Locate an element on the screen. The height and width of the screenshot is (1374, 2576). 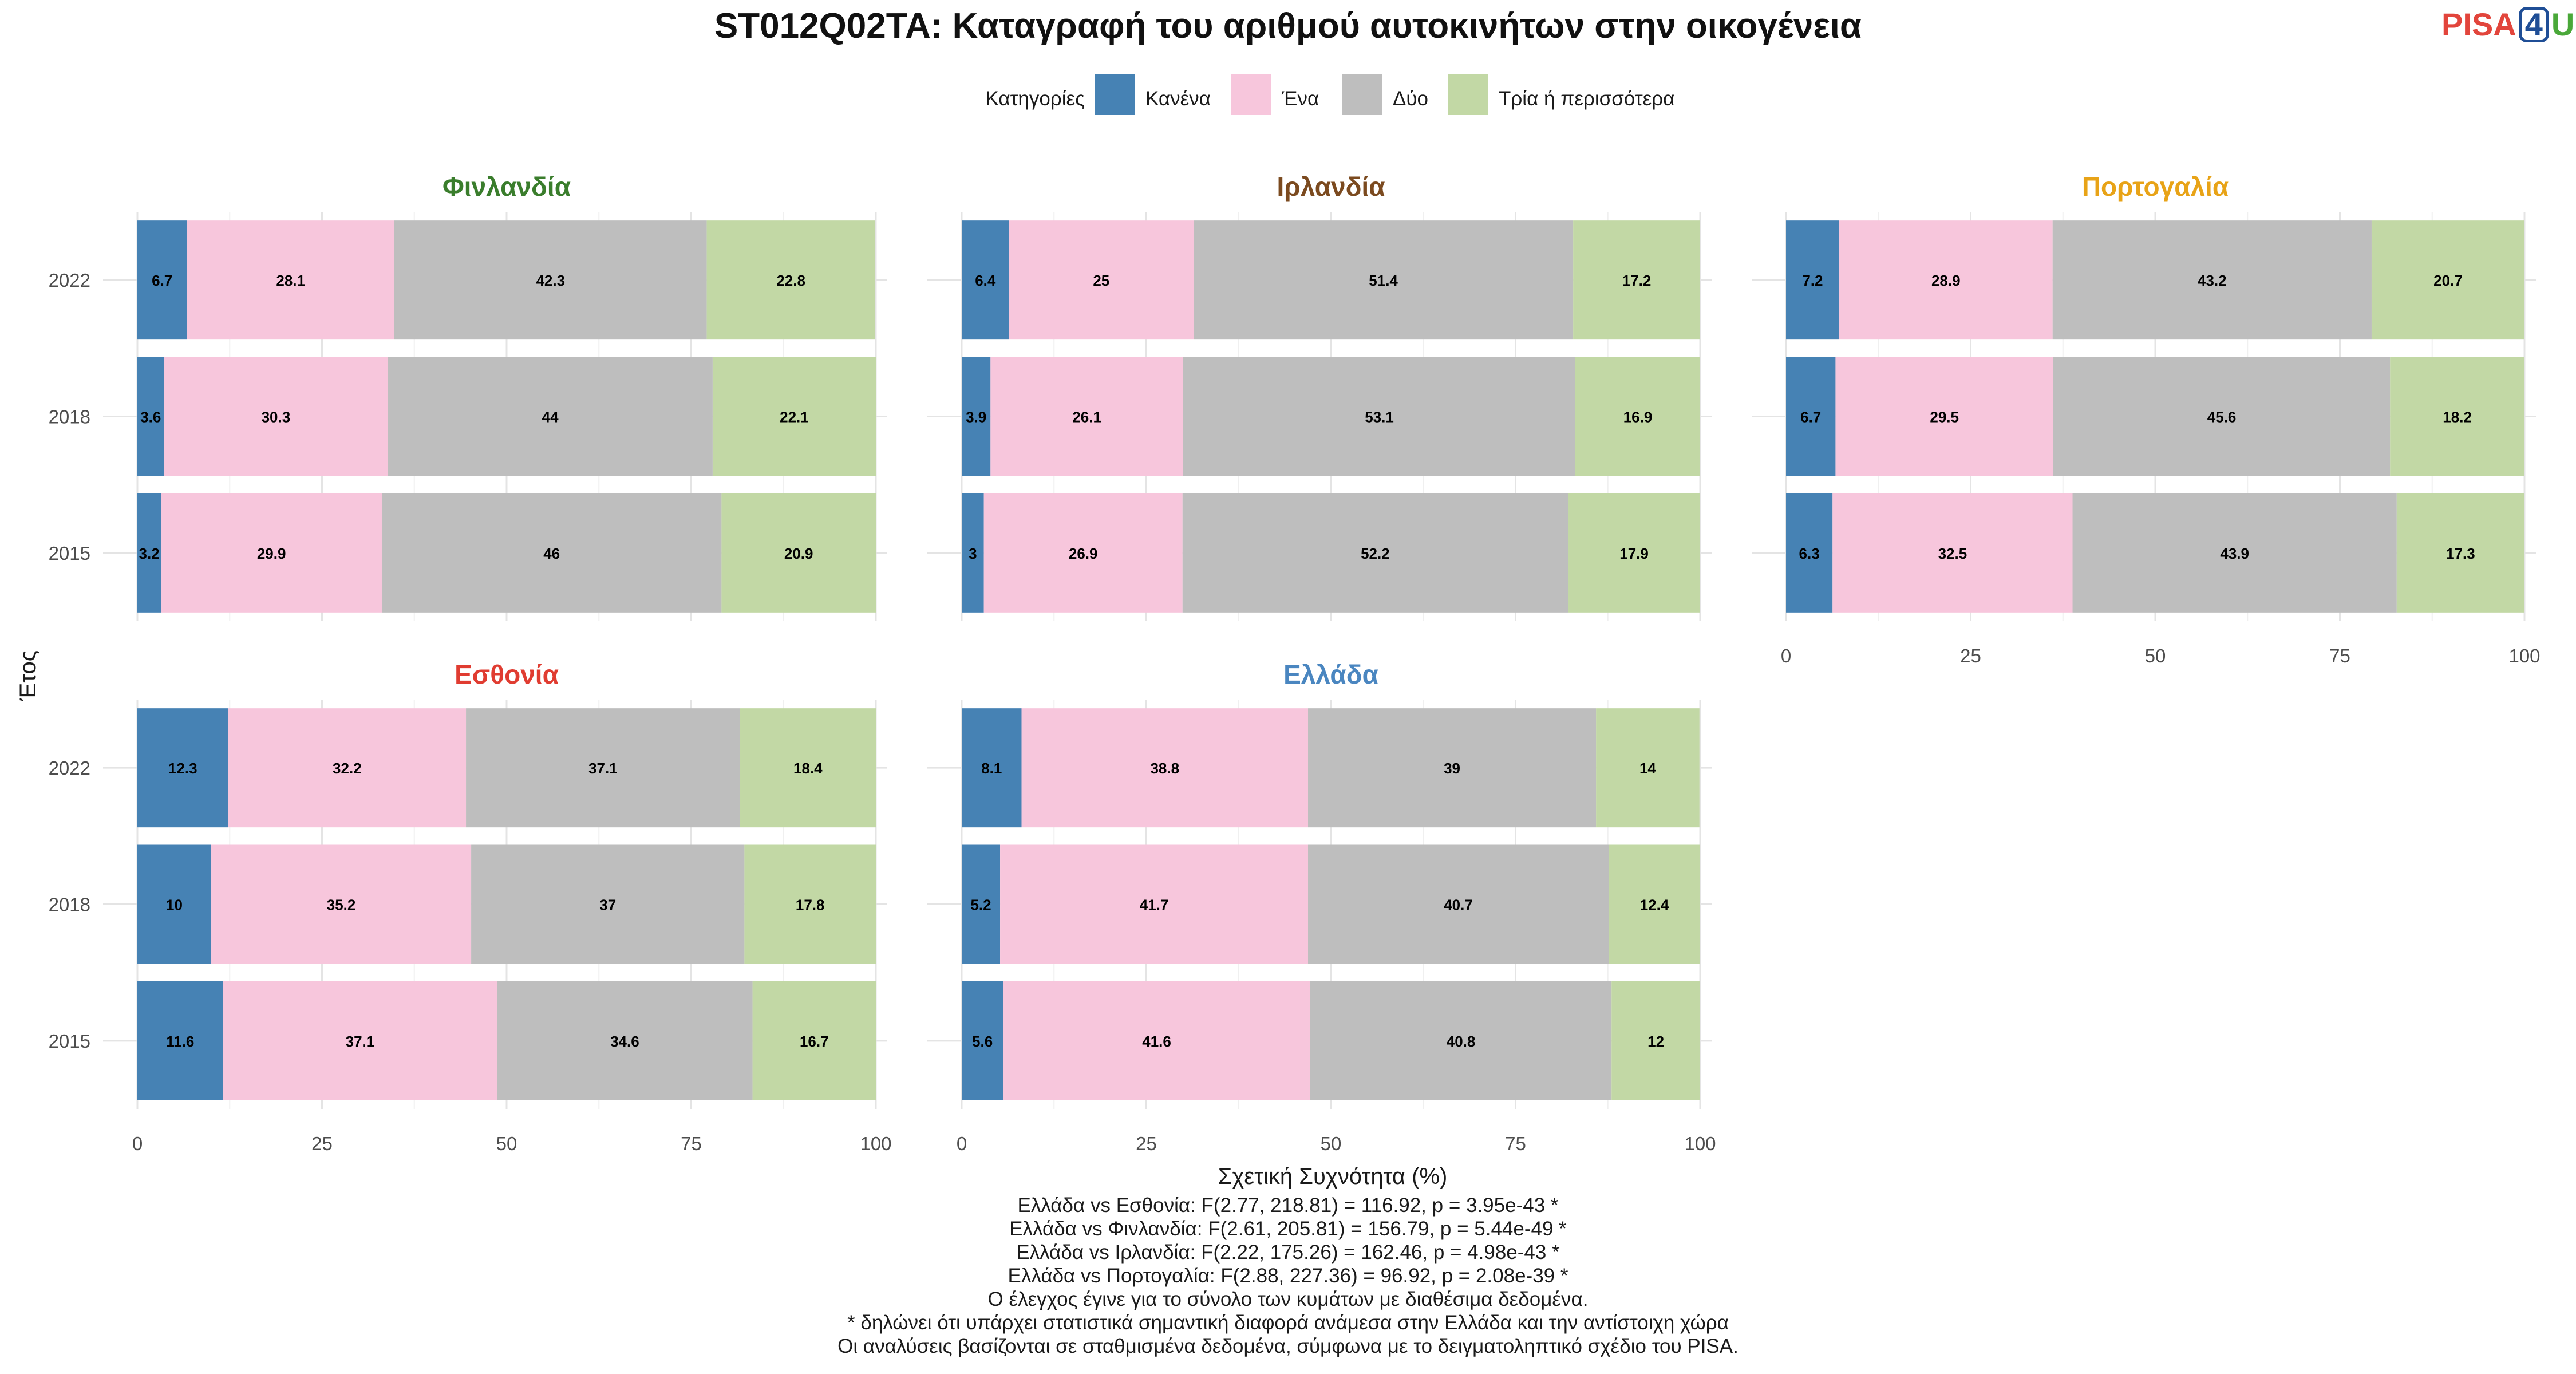
y-tick-label: 2022 is located at coordinates (69, 280).